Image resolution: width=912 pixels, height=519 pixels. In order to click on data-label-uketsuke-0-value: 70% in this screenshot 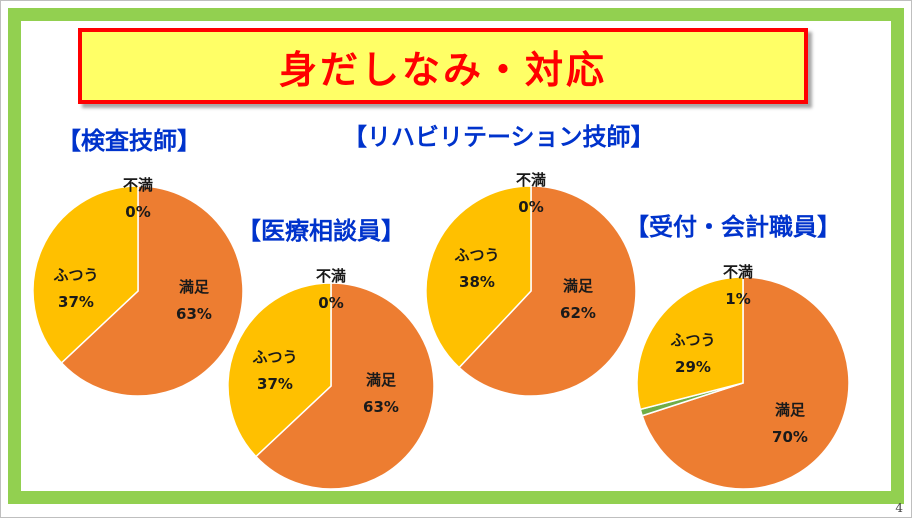, I will do `click(790, 437)`.